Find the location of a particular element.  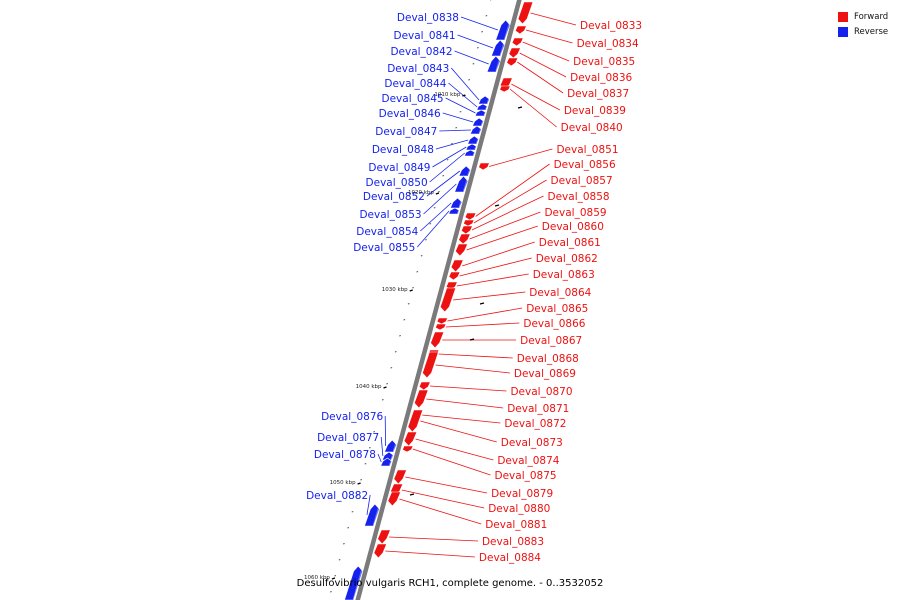

label-deval-0859: Deval_0859 is located at coordinates (575, 213).